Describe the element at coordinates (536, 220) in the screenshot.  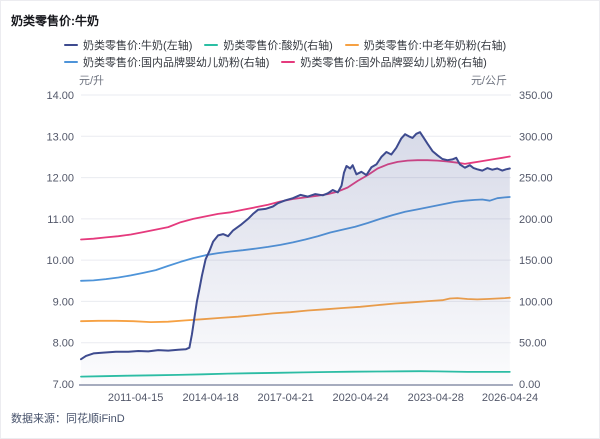
I see `right-axis-tick-label: 200.00` at that location.